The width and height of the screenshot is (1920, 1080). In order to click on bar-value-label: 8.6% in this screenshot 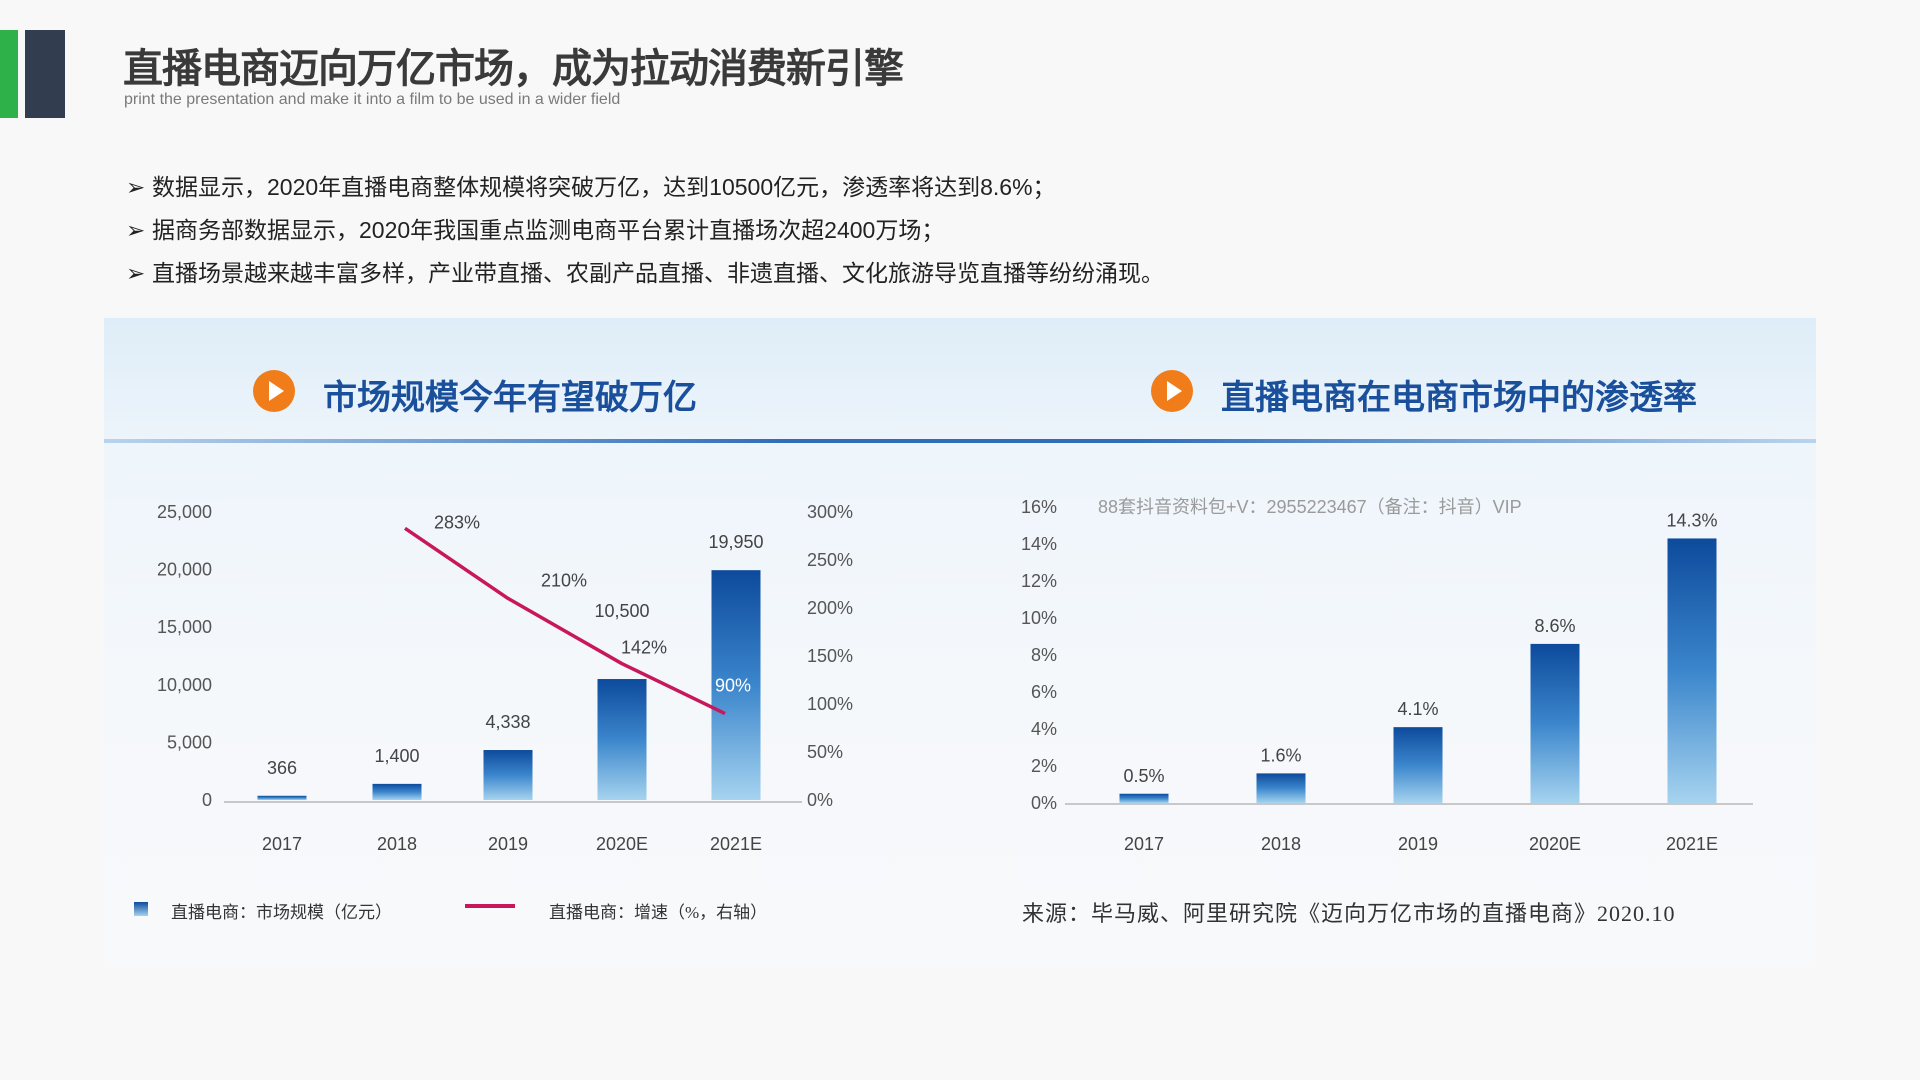, I will do `click(1554, 626)`.